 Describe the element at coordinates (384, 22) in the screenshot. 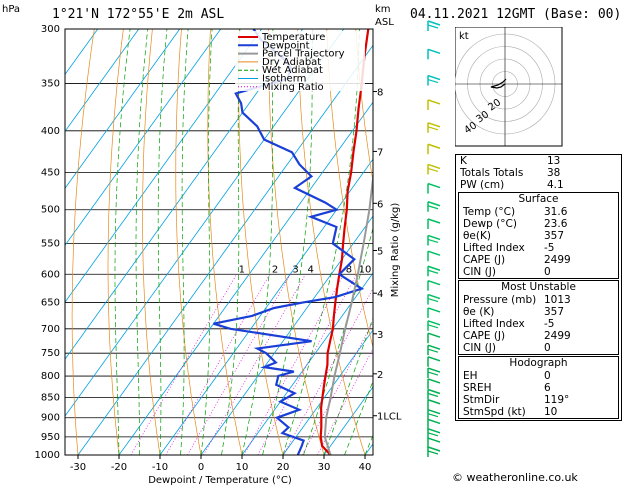

I see `asl-label: ASL` at that location.